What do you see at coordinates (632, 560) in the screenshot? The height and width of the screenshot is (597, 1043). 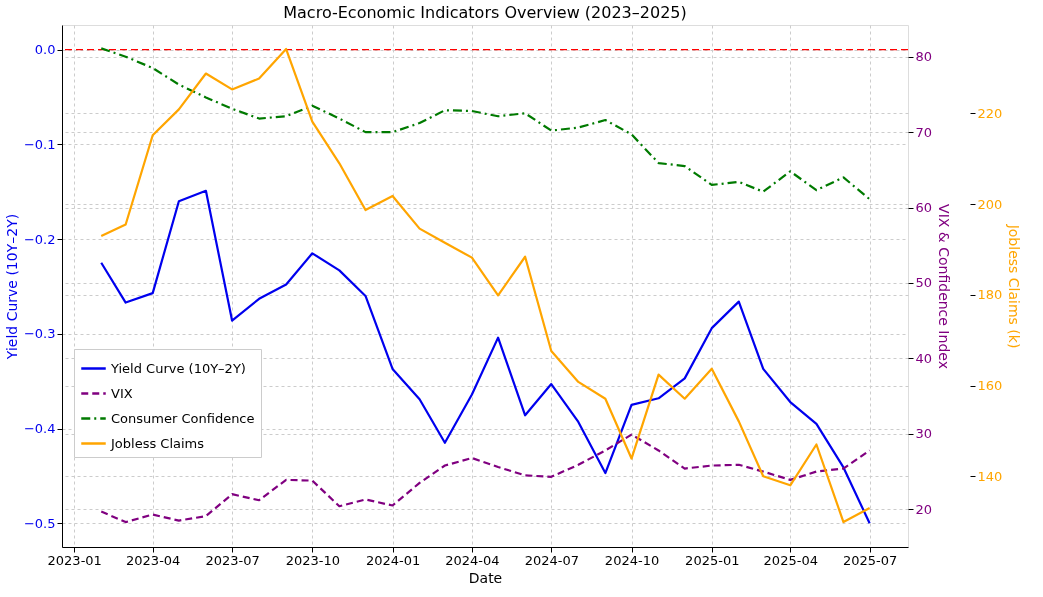 I see `x-tick-label: 2024-10` at bounding box center [632, 560].